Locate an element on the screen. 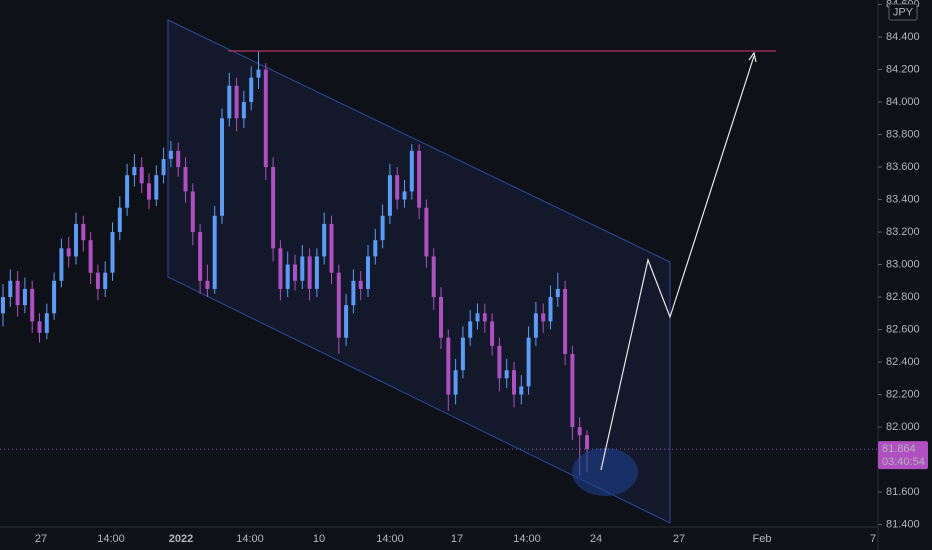  y-tick-label: 83.200 is located at coordinates (903, 232).